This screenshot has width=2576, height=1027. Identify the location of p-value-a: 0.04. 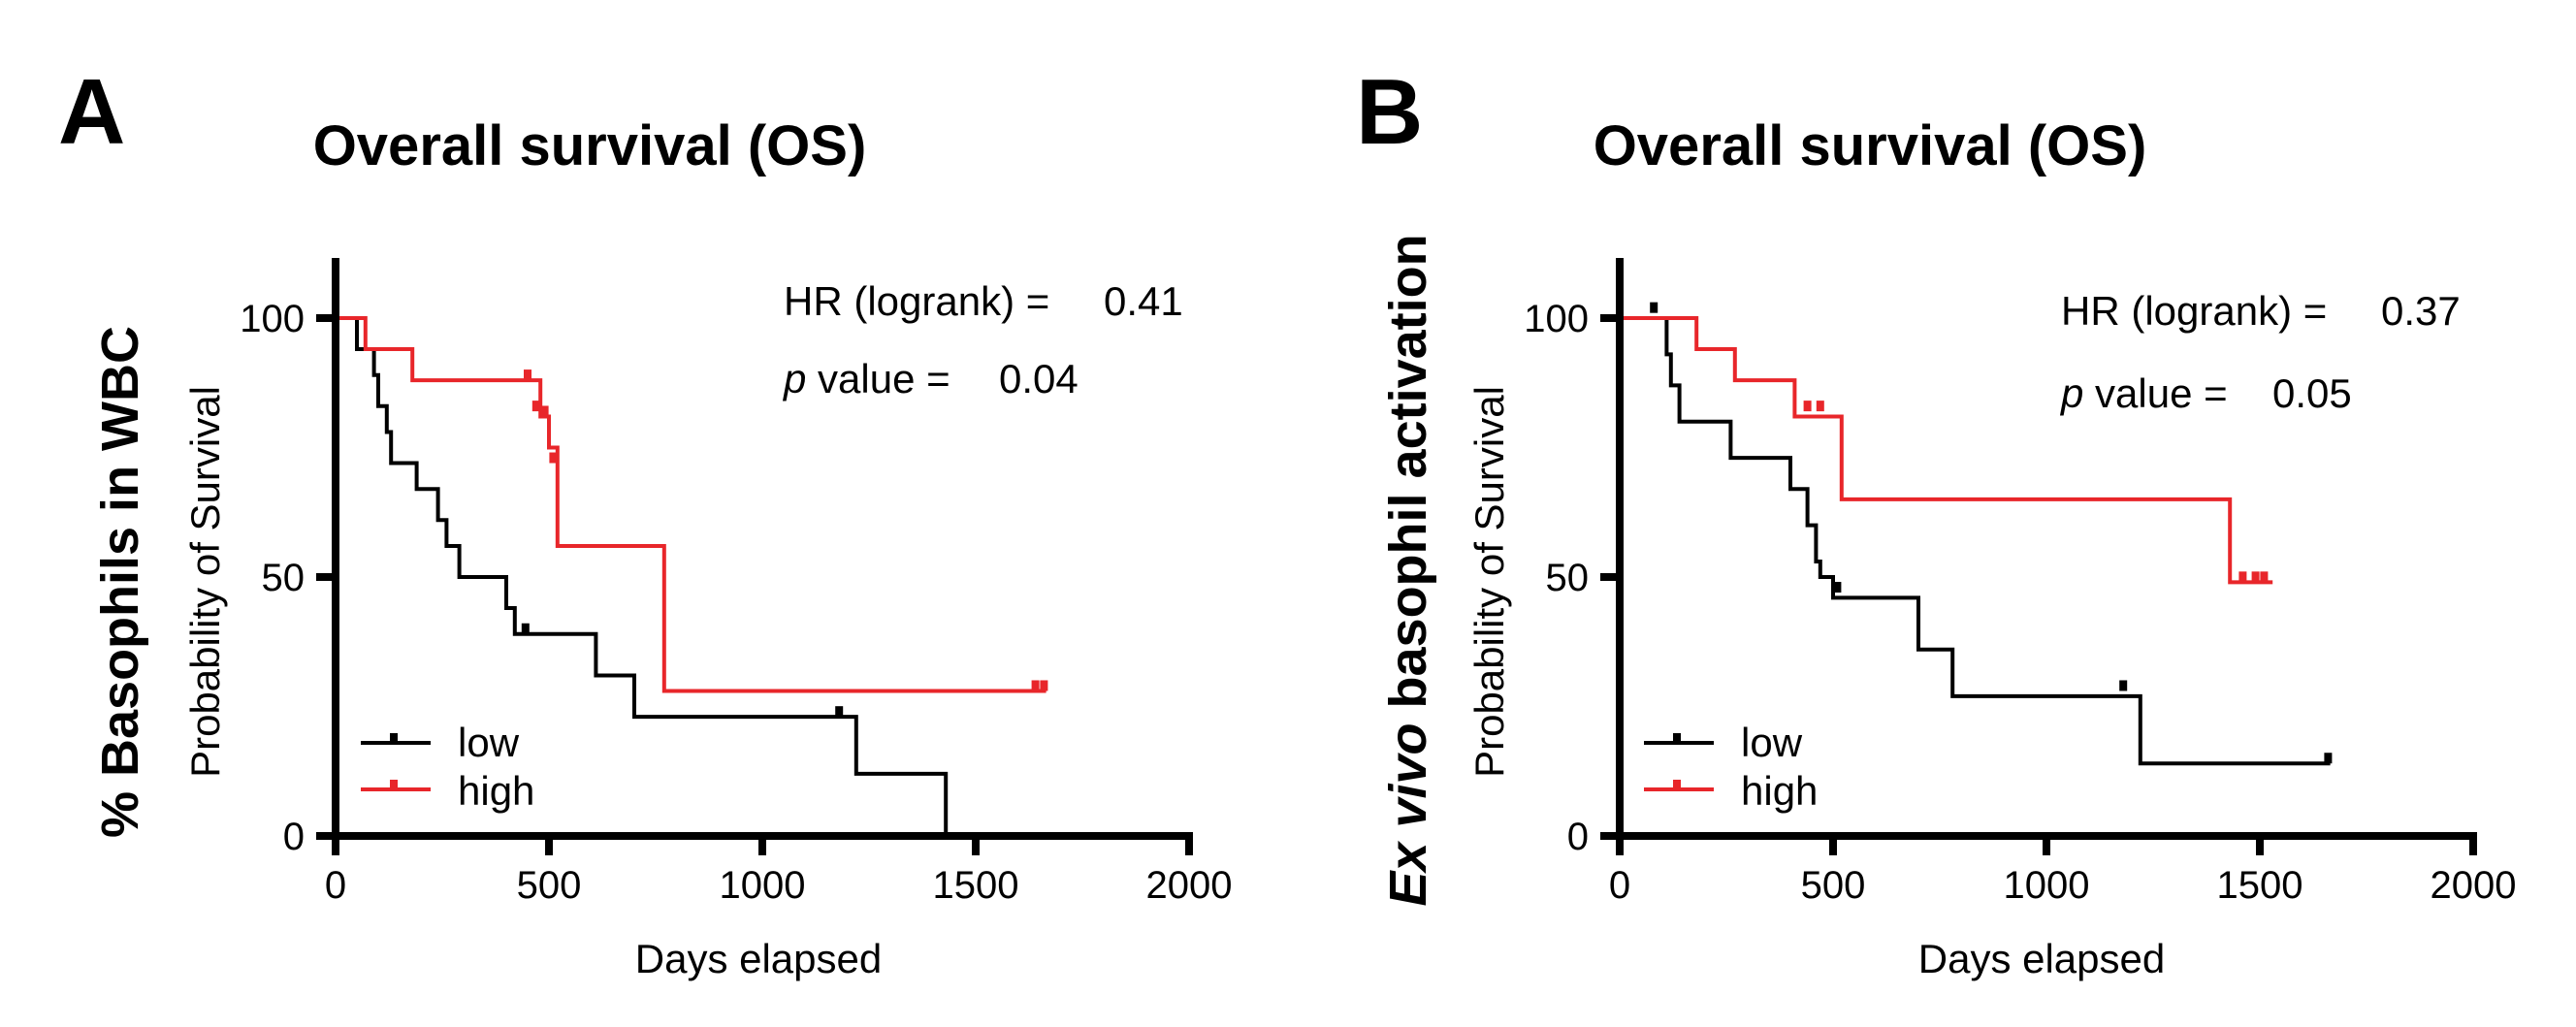
(1039, 378).